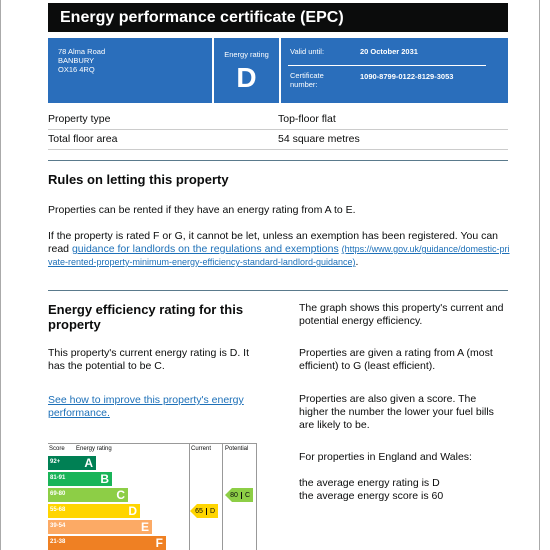  Describe the element at coordinates (120, 495) in the screenshot. I see `band-letter: C` at that location.